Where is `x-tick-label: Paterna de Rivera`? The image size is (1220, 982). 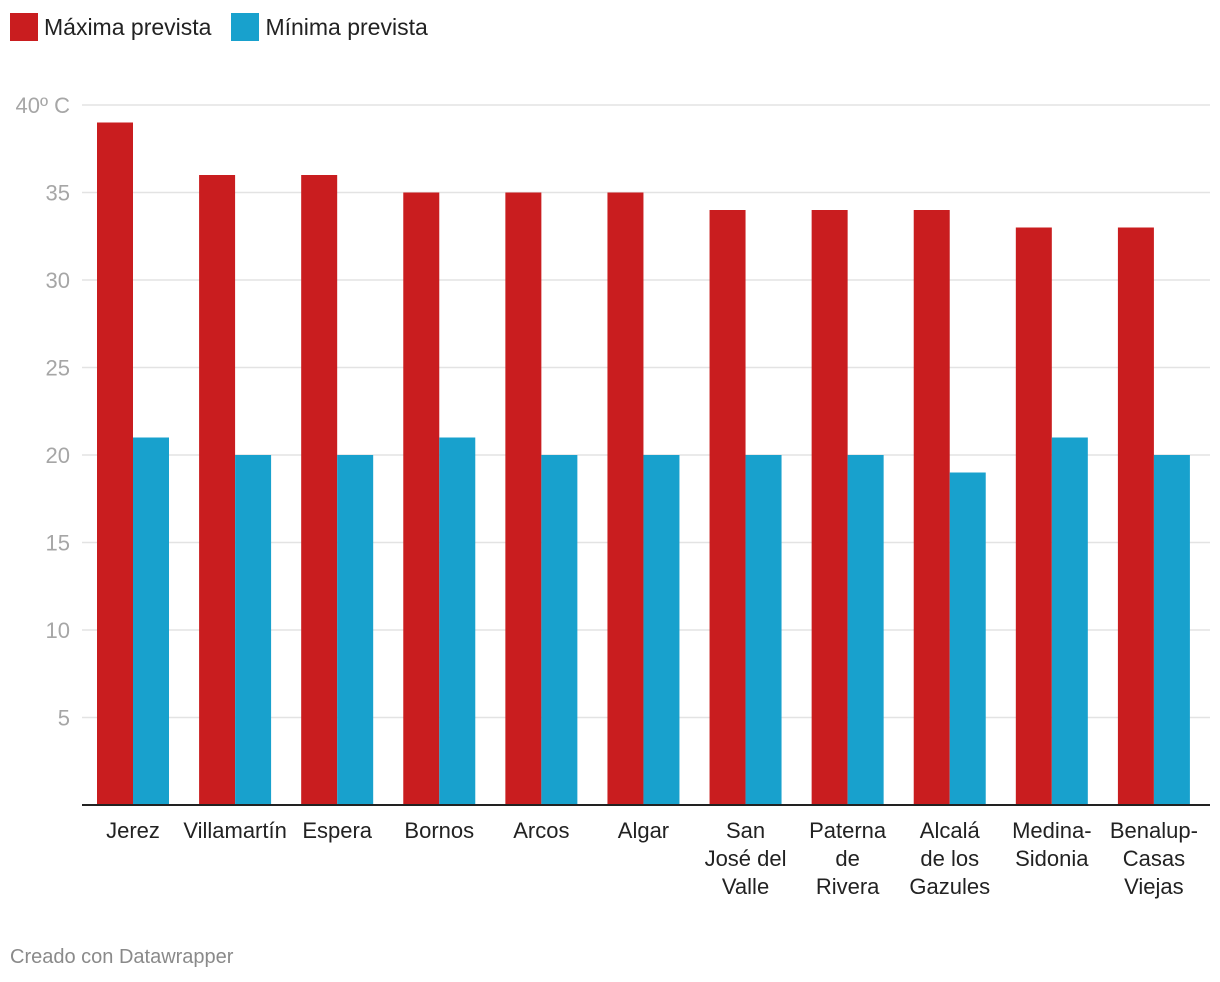 x-tick-label: Paterna de Rivera is located at coordinates (848, 858).